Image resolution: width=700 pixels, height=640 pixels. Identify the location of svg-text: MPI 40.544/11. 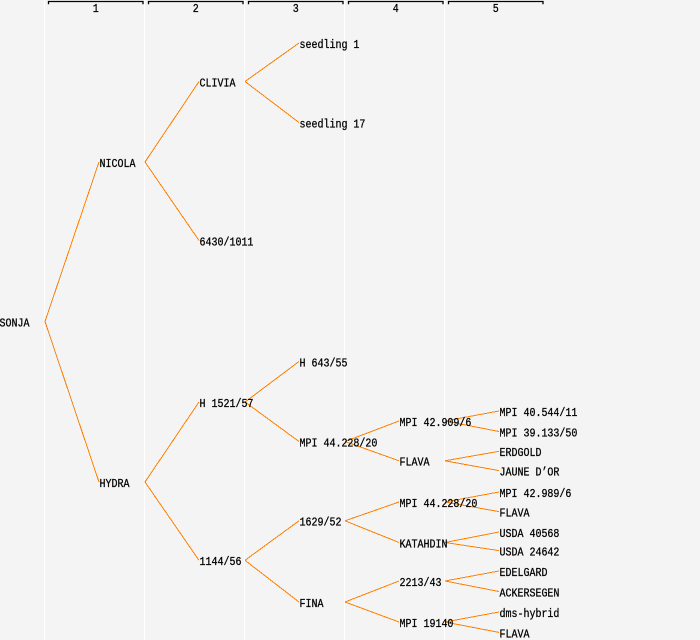
(539, 413).